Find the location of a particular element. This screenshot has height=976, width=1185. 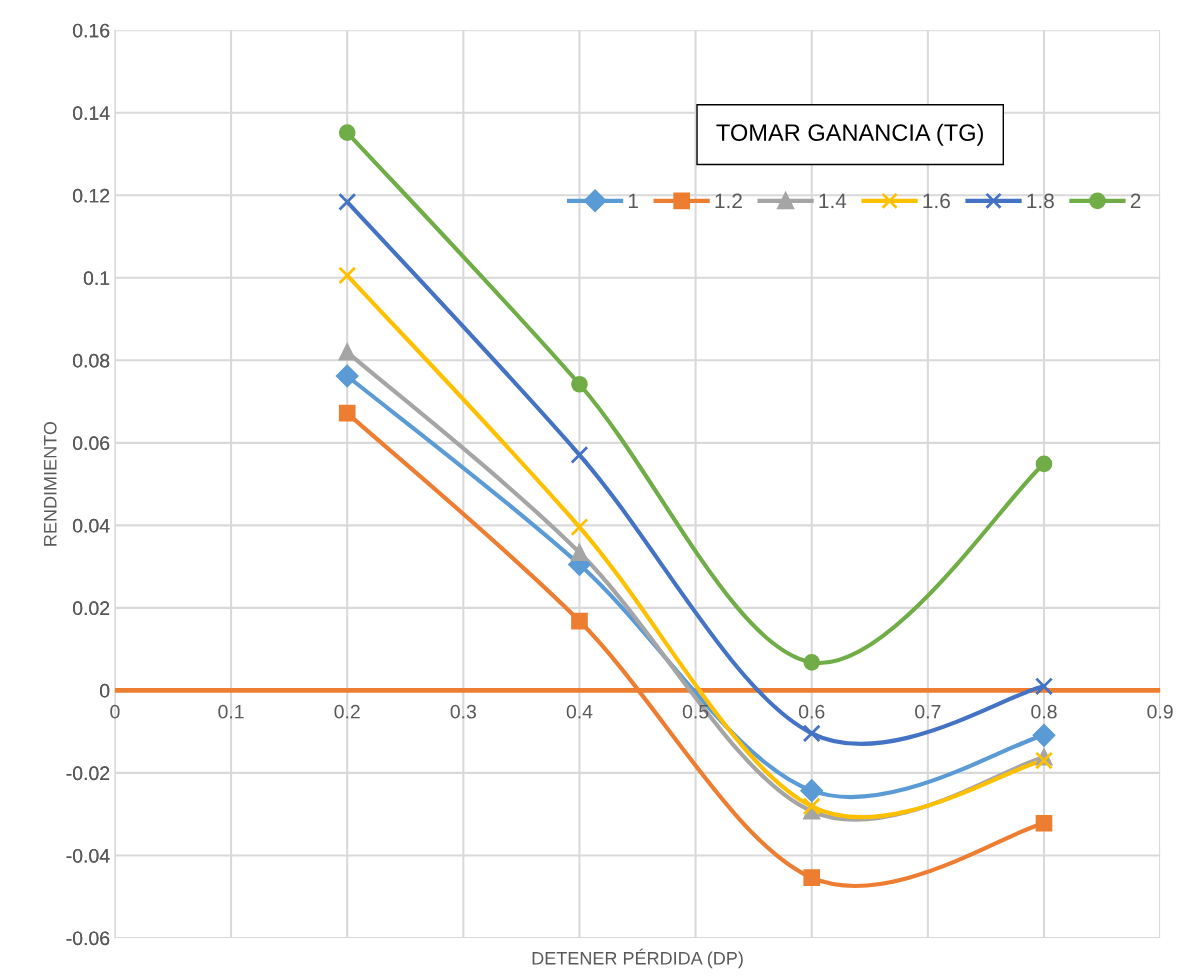

y-tick-label: 0.16 is located at coordinates (91, 30).